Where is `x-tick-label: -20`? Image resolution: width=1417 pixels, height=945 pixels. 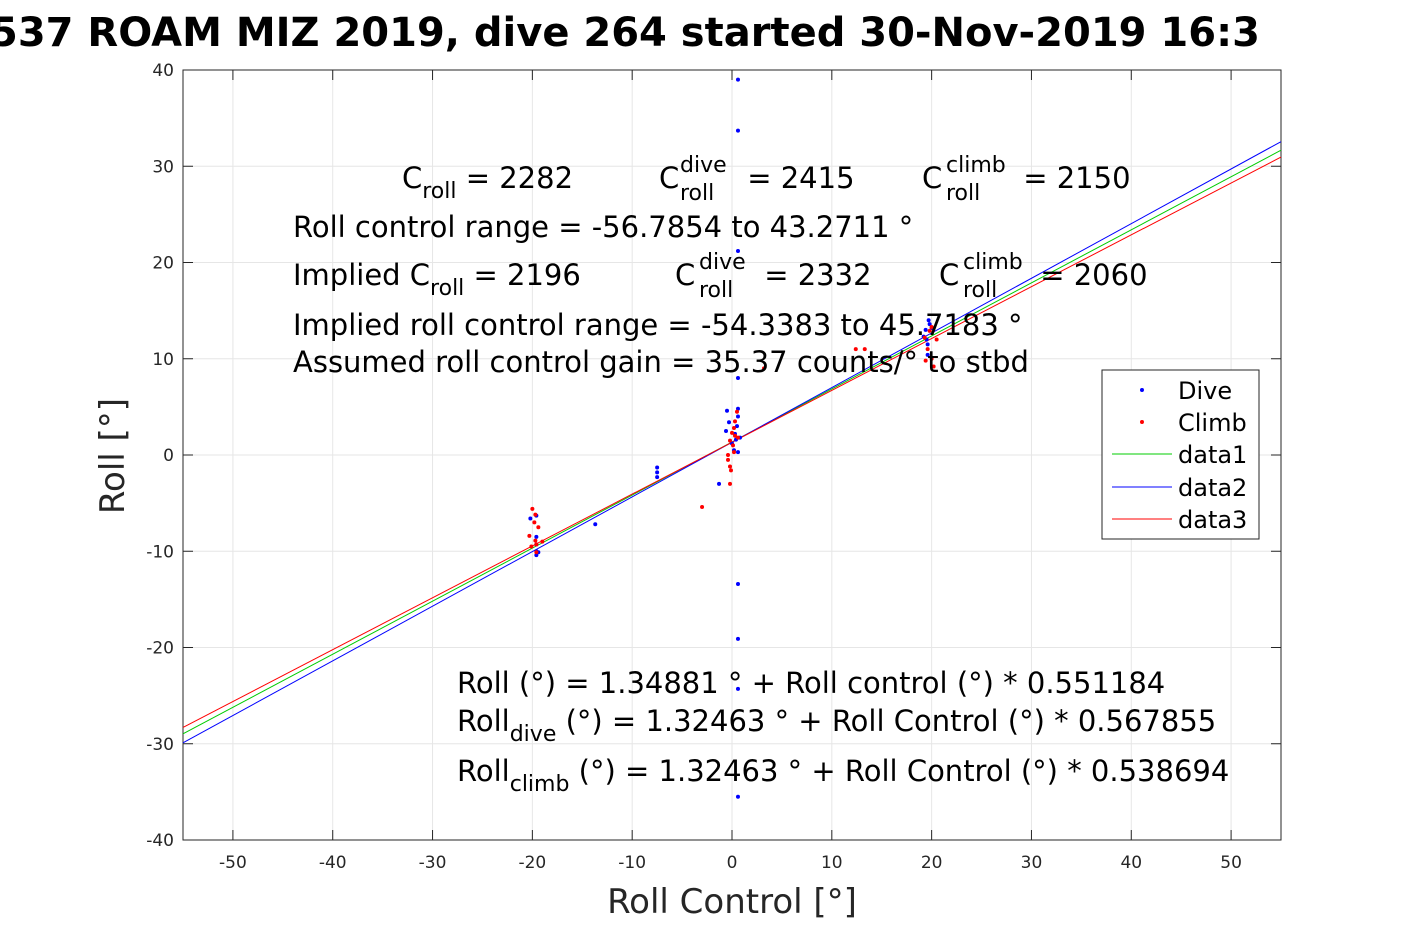 x-tick-label: -20 is located at coordinates (532, 863).